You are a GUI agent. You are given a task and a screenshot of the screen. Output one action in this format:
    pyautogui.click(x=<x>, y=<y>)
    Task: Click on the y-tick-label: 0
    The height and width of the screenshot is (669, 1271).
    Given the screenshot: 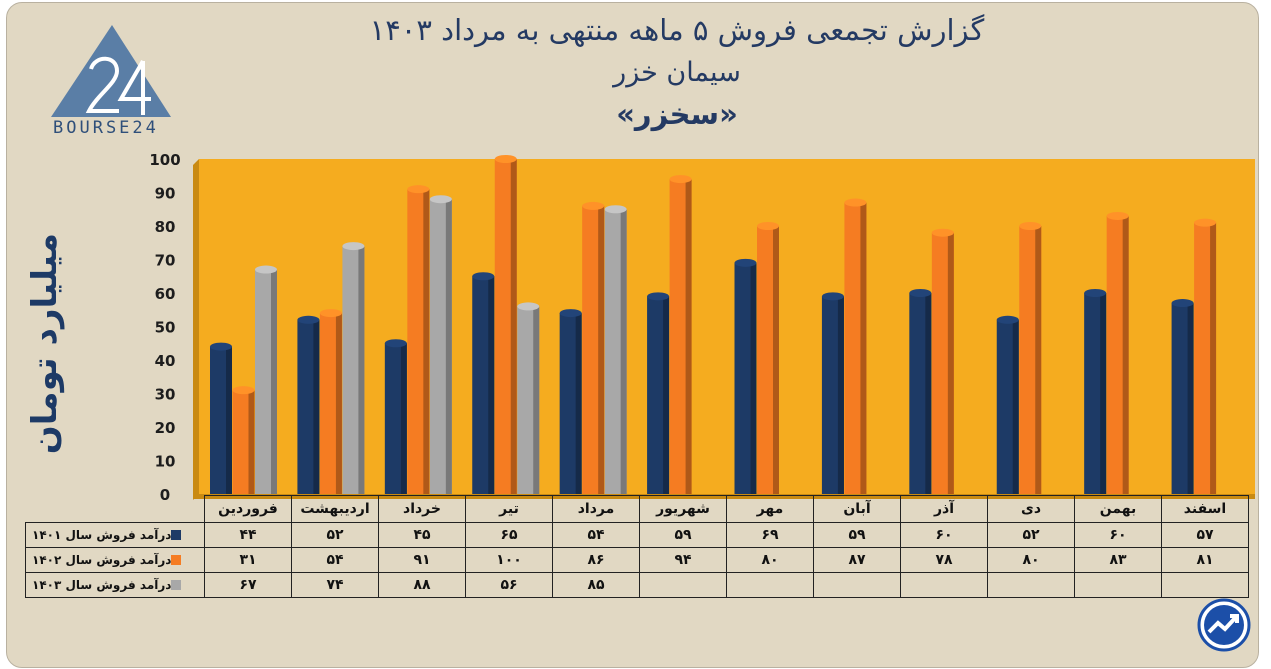 What is the action you would take?
    pyautogui.click(x=165, y=495)
    